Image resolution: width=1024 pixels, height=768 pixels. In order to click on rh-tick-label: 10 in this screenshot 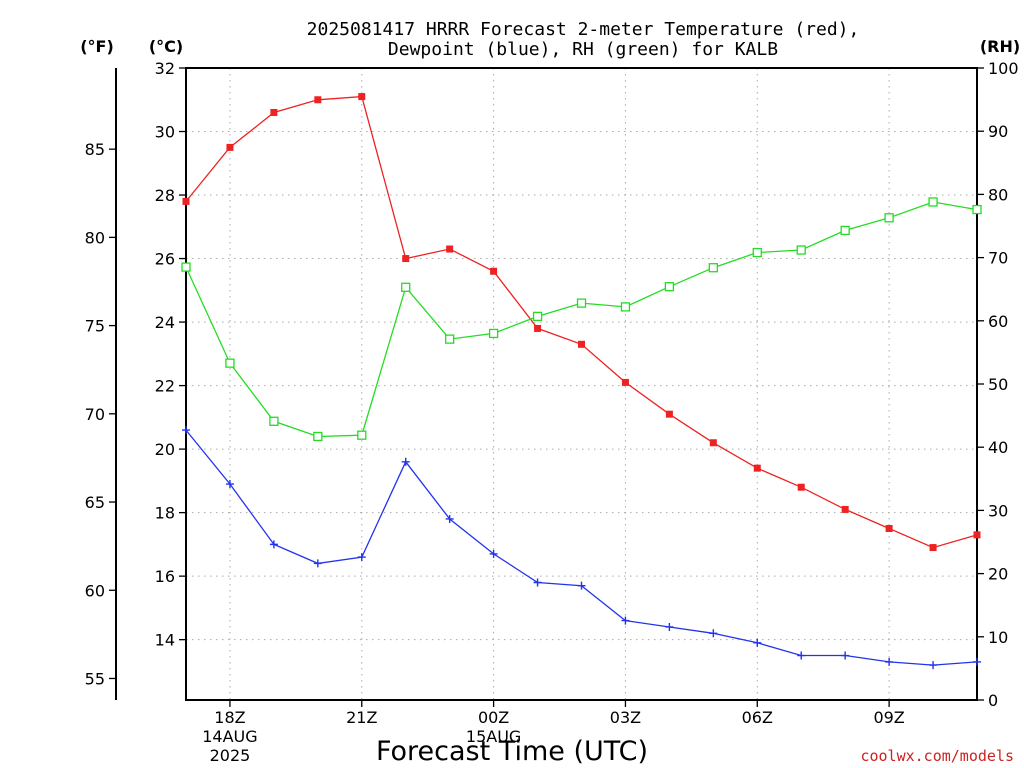, I will do `click(998, 637)`.